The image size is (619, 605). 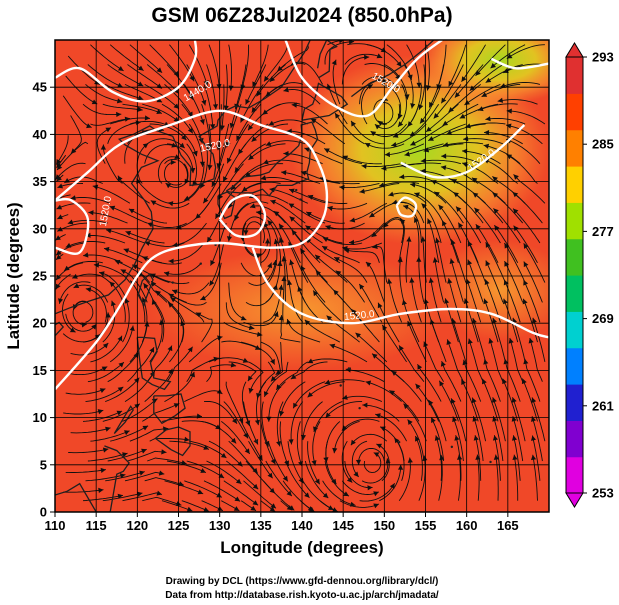 What do you see at coordinates (40, 87) in the screenshot?
I see `y-tick-label: 45` at bounding box center [40, 87].